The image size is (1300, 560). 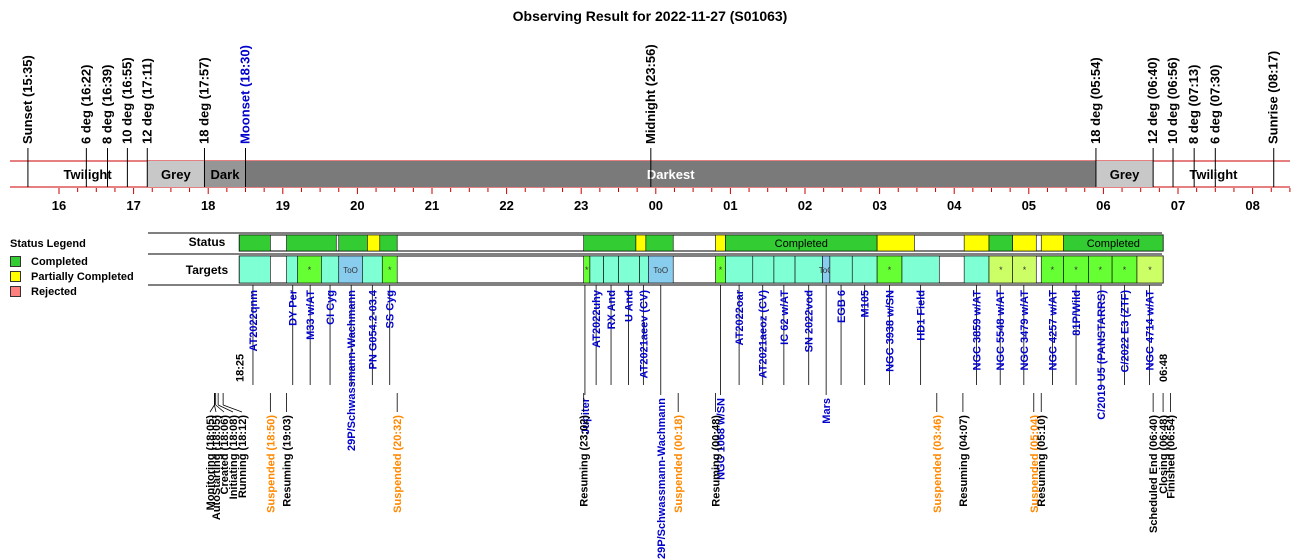 What do you see at coordinates (85, 104) in the screenshot?
I see `twilight-mark-label: 6 deg (16:22)` at bounding box center [85, 104].